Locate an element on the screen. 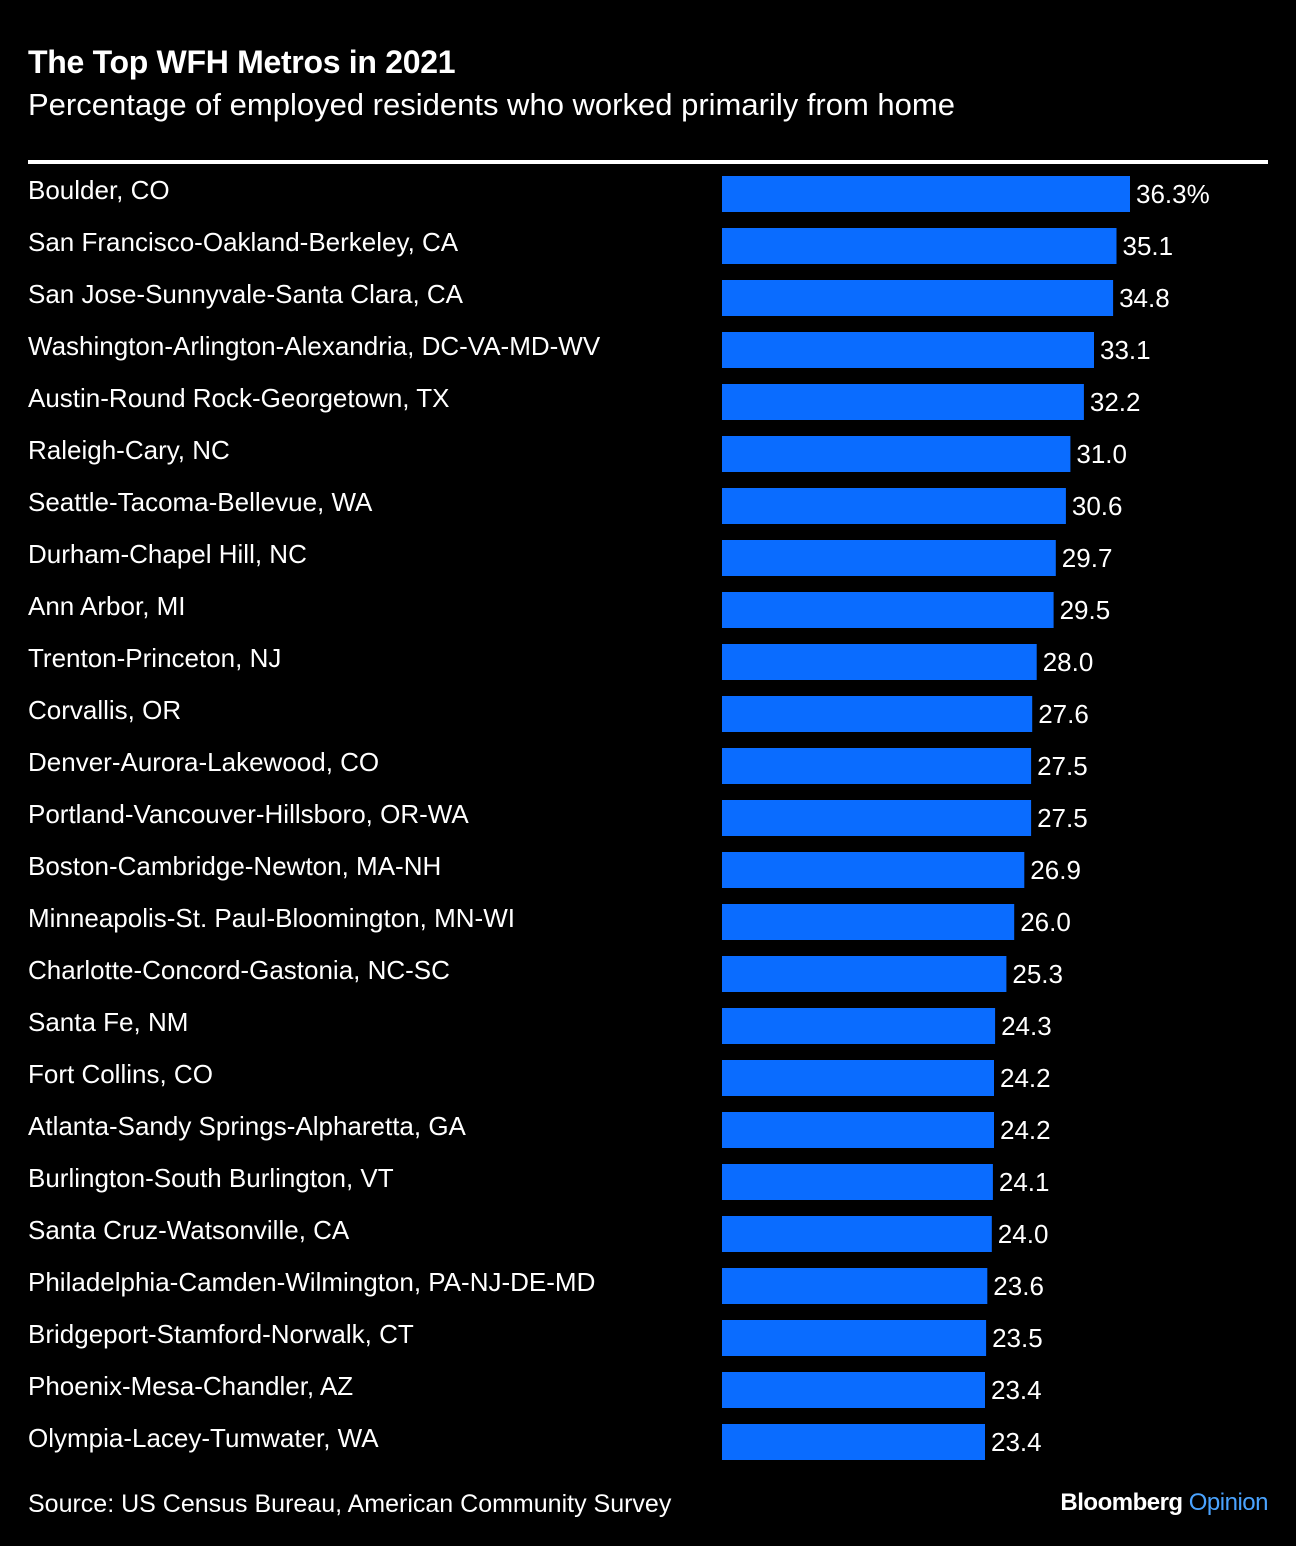 The image size is (1296, 1546). category-label: Bridgeport-Stamford-Norwalk, CT is located at coordinates (221, 1334).